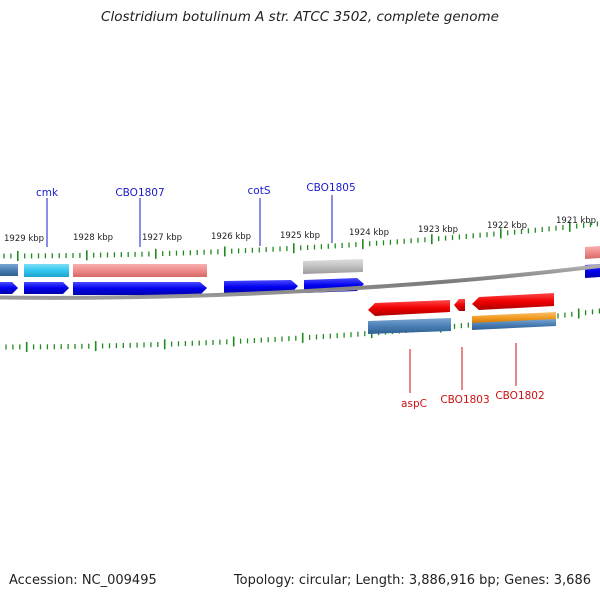  Describe the element at coordinates (513, 301) in the screenshot. I see `gene-arrow-cbo1802` at that location.